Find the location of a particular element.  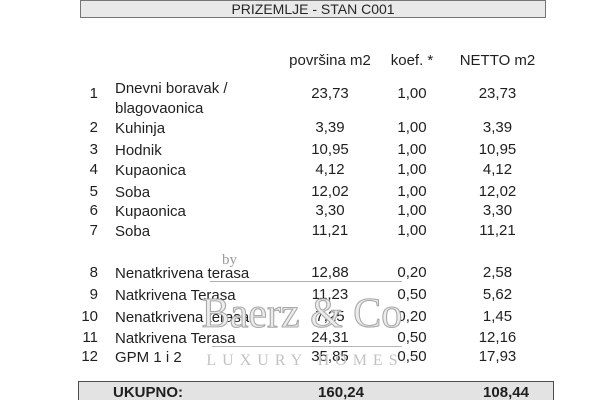

total-netto: 108,44 is located at coordinates (506, 392).